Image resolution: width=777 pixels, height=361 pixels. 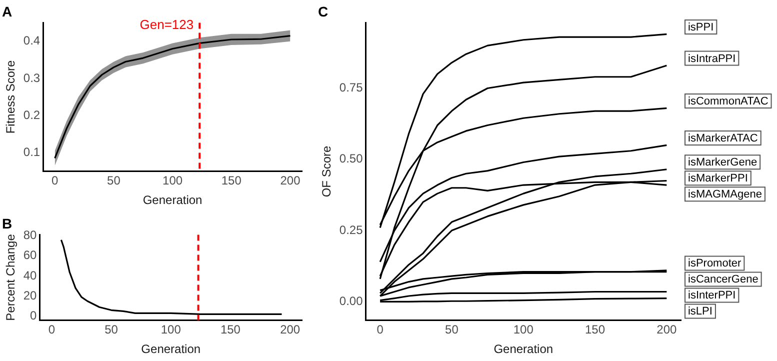 I want to click on series-label: isPromoter, so click(x=715, y=264).